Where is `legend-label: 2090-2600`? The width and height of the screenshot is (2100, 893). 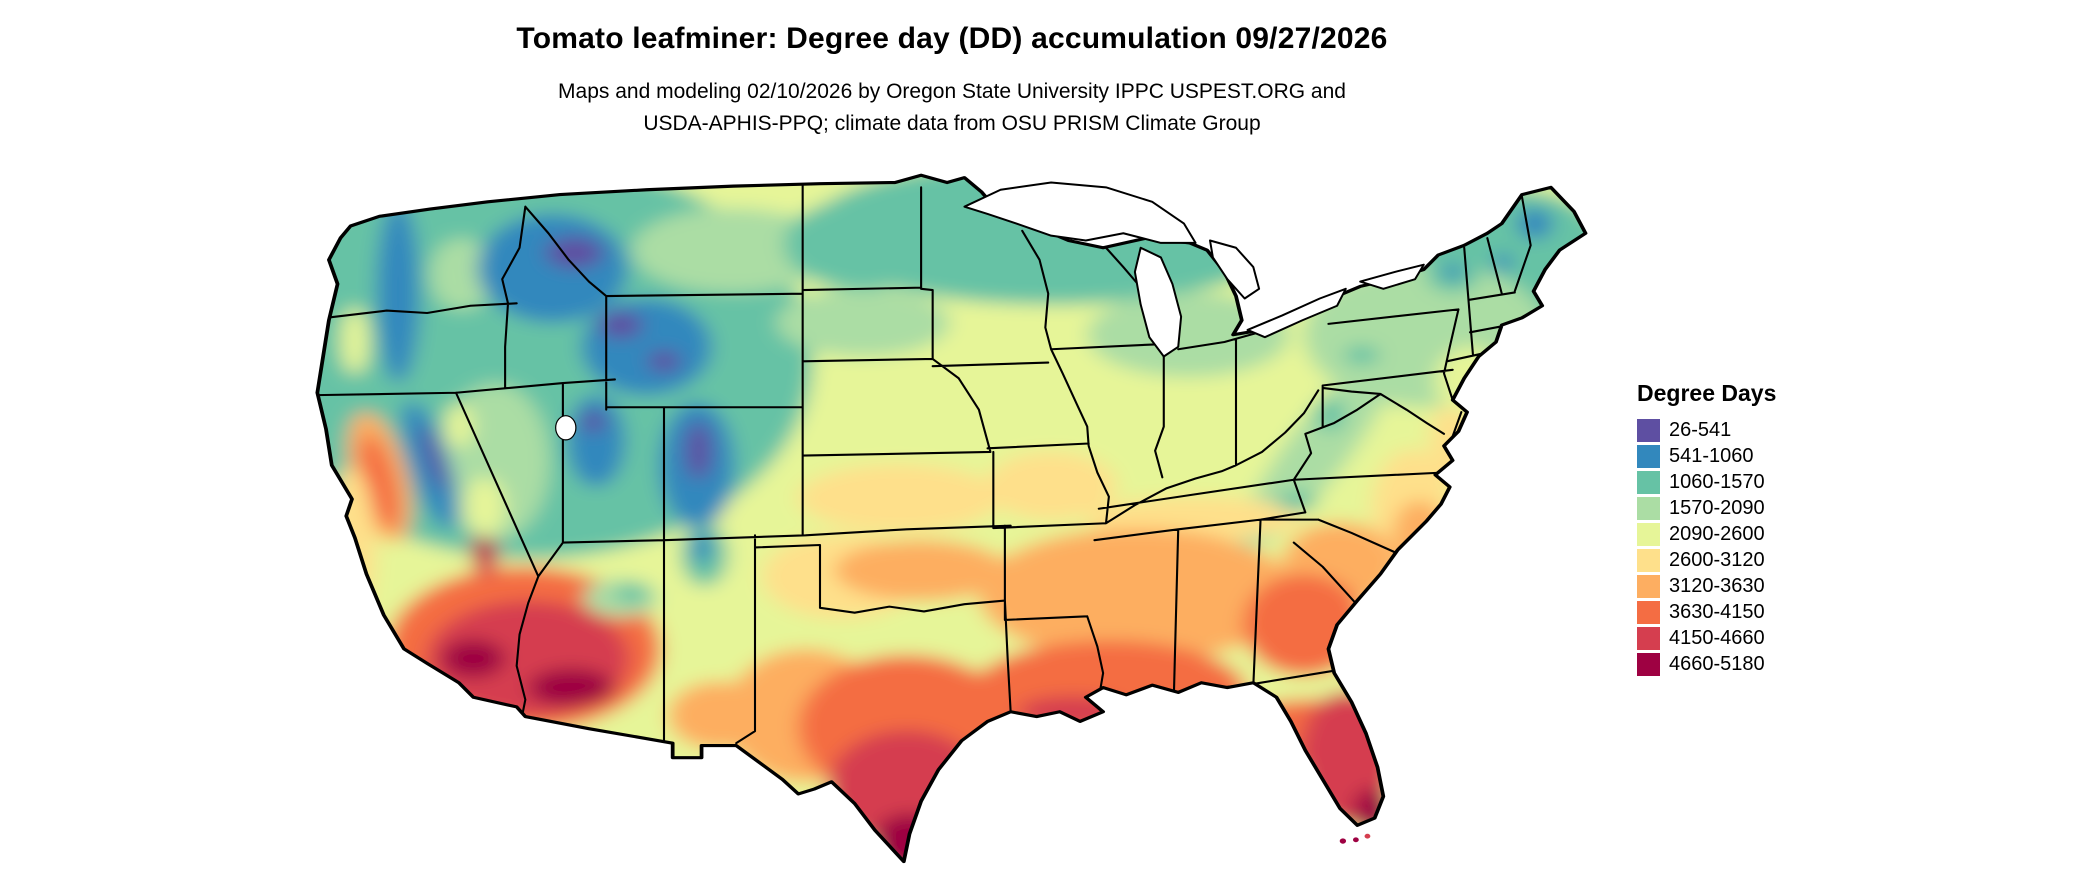
legend-label: 2090-2600 is located at coordinates (1717, 533).